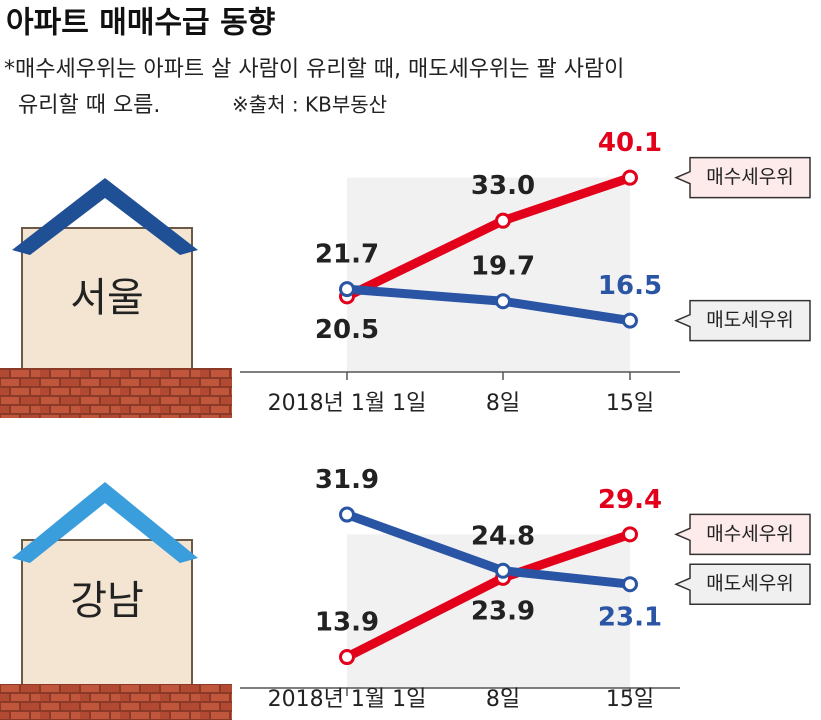 This screenshot has height=720, width=821. What do you see at coordinates (347, 330) in the screenshot?
I see `value-label: 20.5` at bounding box center [347, 330].